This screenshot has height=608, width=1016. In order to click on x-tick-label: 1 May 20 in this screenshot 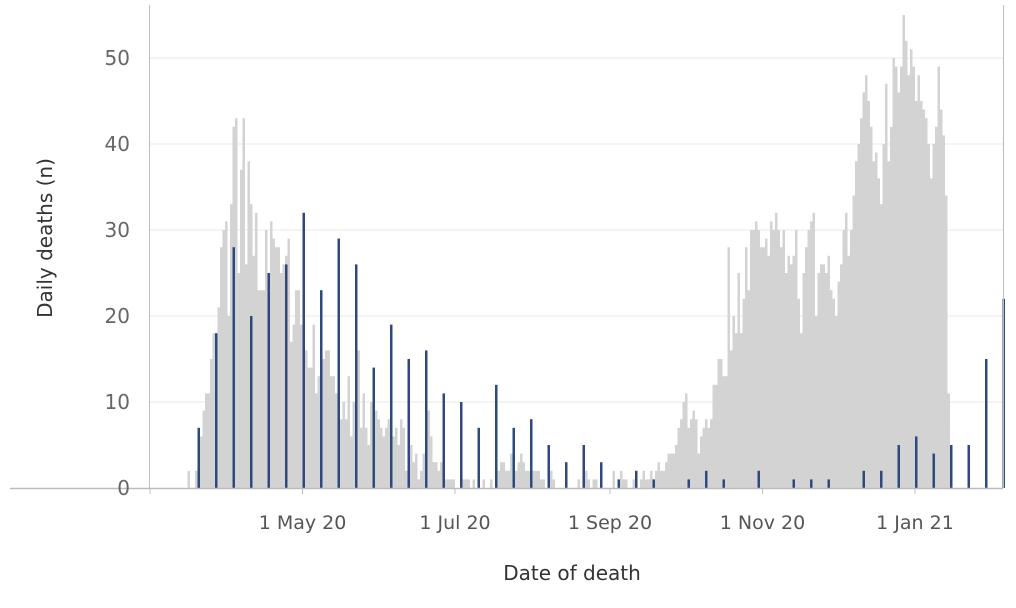, I will do `click(303, 523)`.